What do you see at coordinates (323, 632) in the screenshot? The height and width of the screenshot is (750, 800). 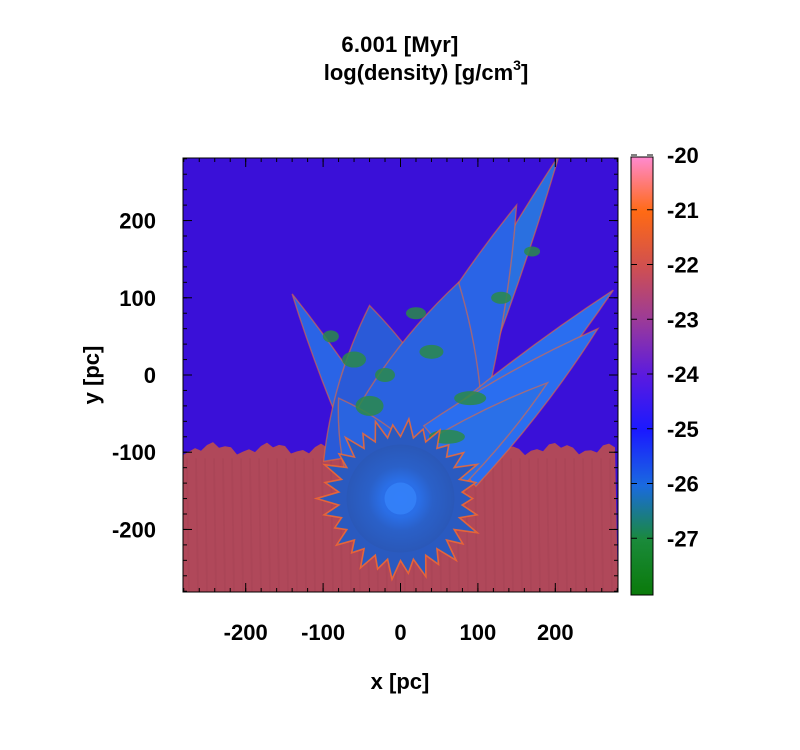 I see `x-tick-label: -100` at bounding box center [323, 632].